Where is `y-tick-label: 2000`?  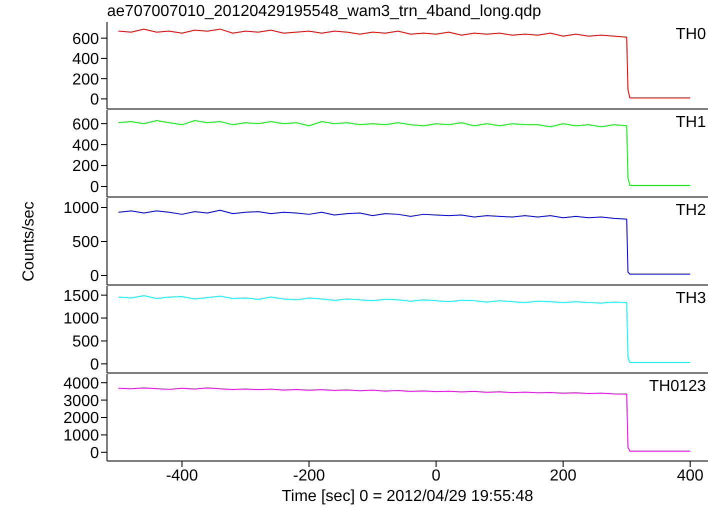
y-tick-label: 2000 is located at coordinates (81, 419).